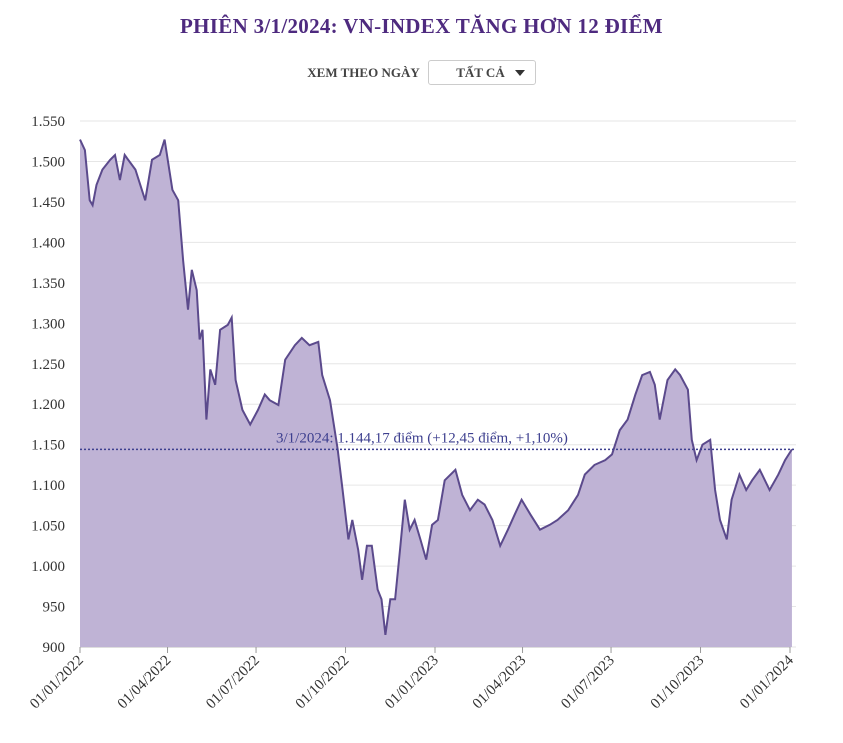  What do you see at coordinates (48, 203) in the screenshot?
I see `y-tick-label: 1.450` at bounding box center [48, 203].